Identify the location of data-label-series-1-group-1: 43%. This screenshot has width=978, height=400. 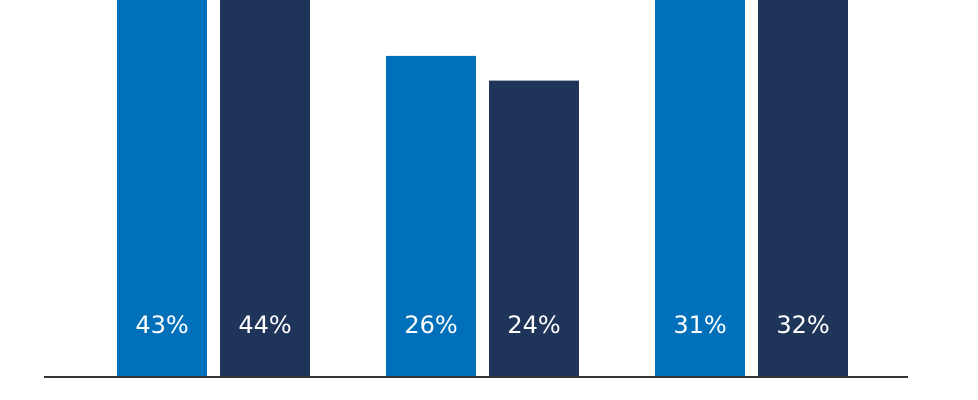
(161, 325).